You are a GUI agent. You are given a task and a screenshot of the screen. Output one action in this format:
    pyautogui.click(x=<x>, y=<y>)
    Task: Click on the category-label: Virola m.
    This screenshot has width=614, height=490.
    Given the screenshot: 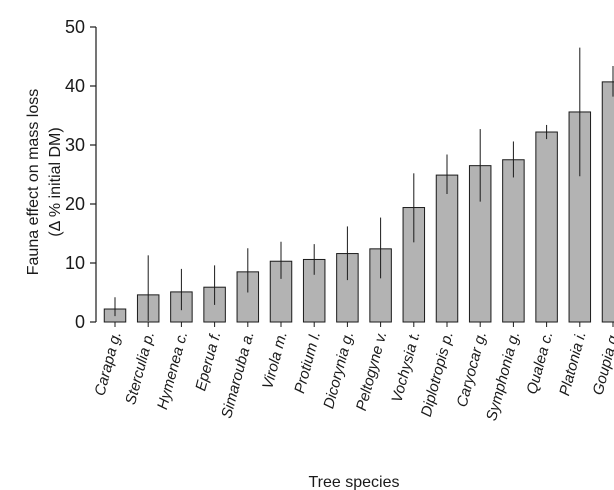 What is the action you would take?
    pyautogui.click(x=275, y=360)
    